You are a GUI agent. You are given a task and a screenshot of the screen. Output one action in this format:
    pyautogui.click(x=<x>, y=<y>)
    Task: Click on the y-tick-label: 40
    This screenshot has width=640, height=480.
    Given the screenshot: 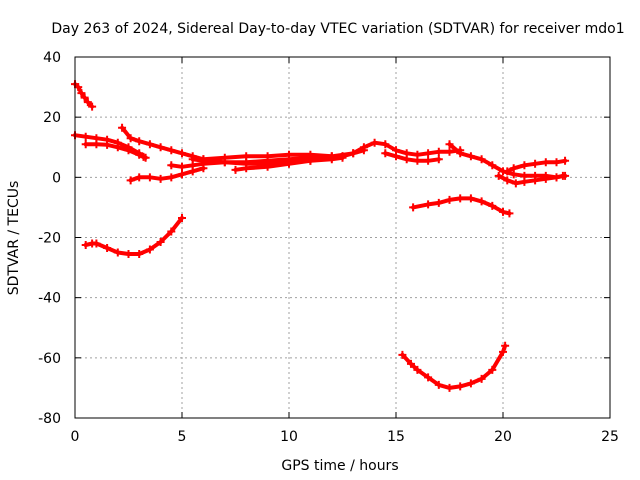 What is the action you would take?
    pyautogui.click(x=52, y=58)
    